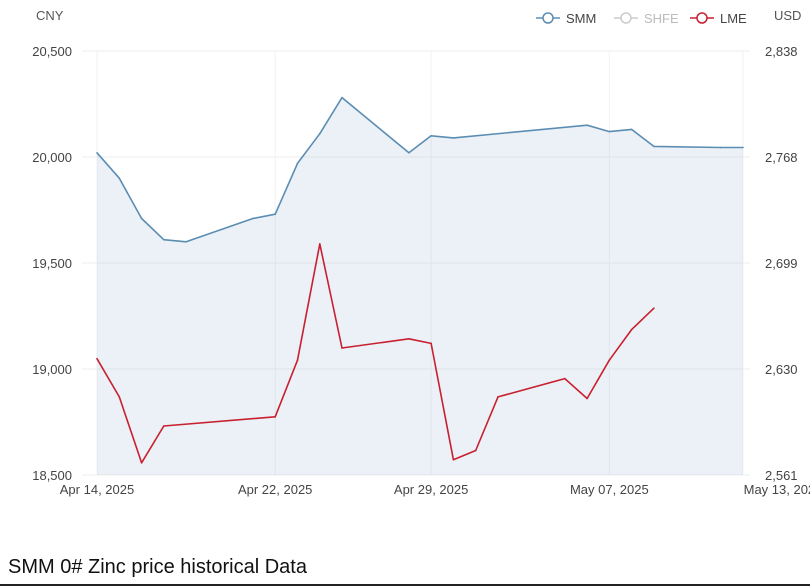 The height and width of the screenshot is (588, 810). I want to click on legend-label: SMM, so click(581, 18).